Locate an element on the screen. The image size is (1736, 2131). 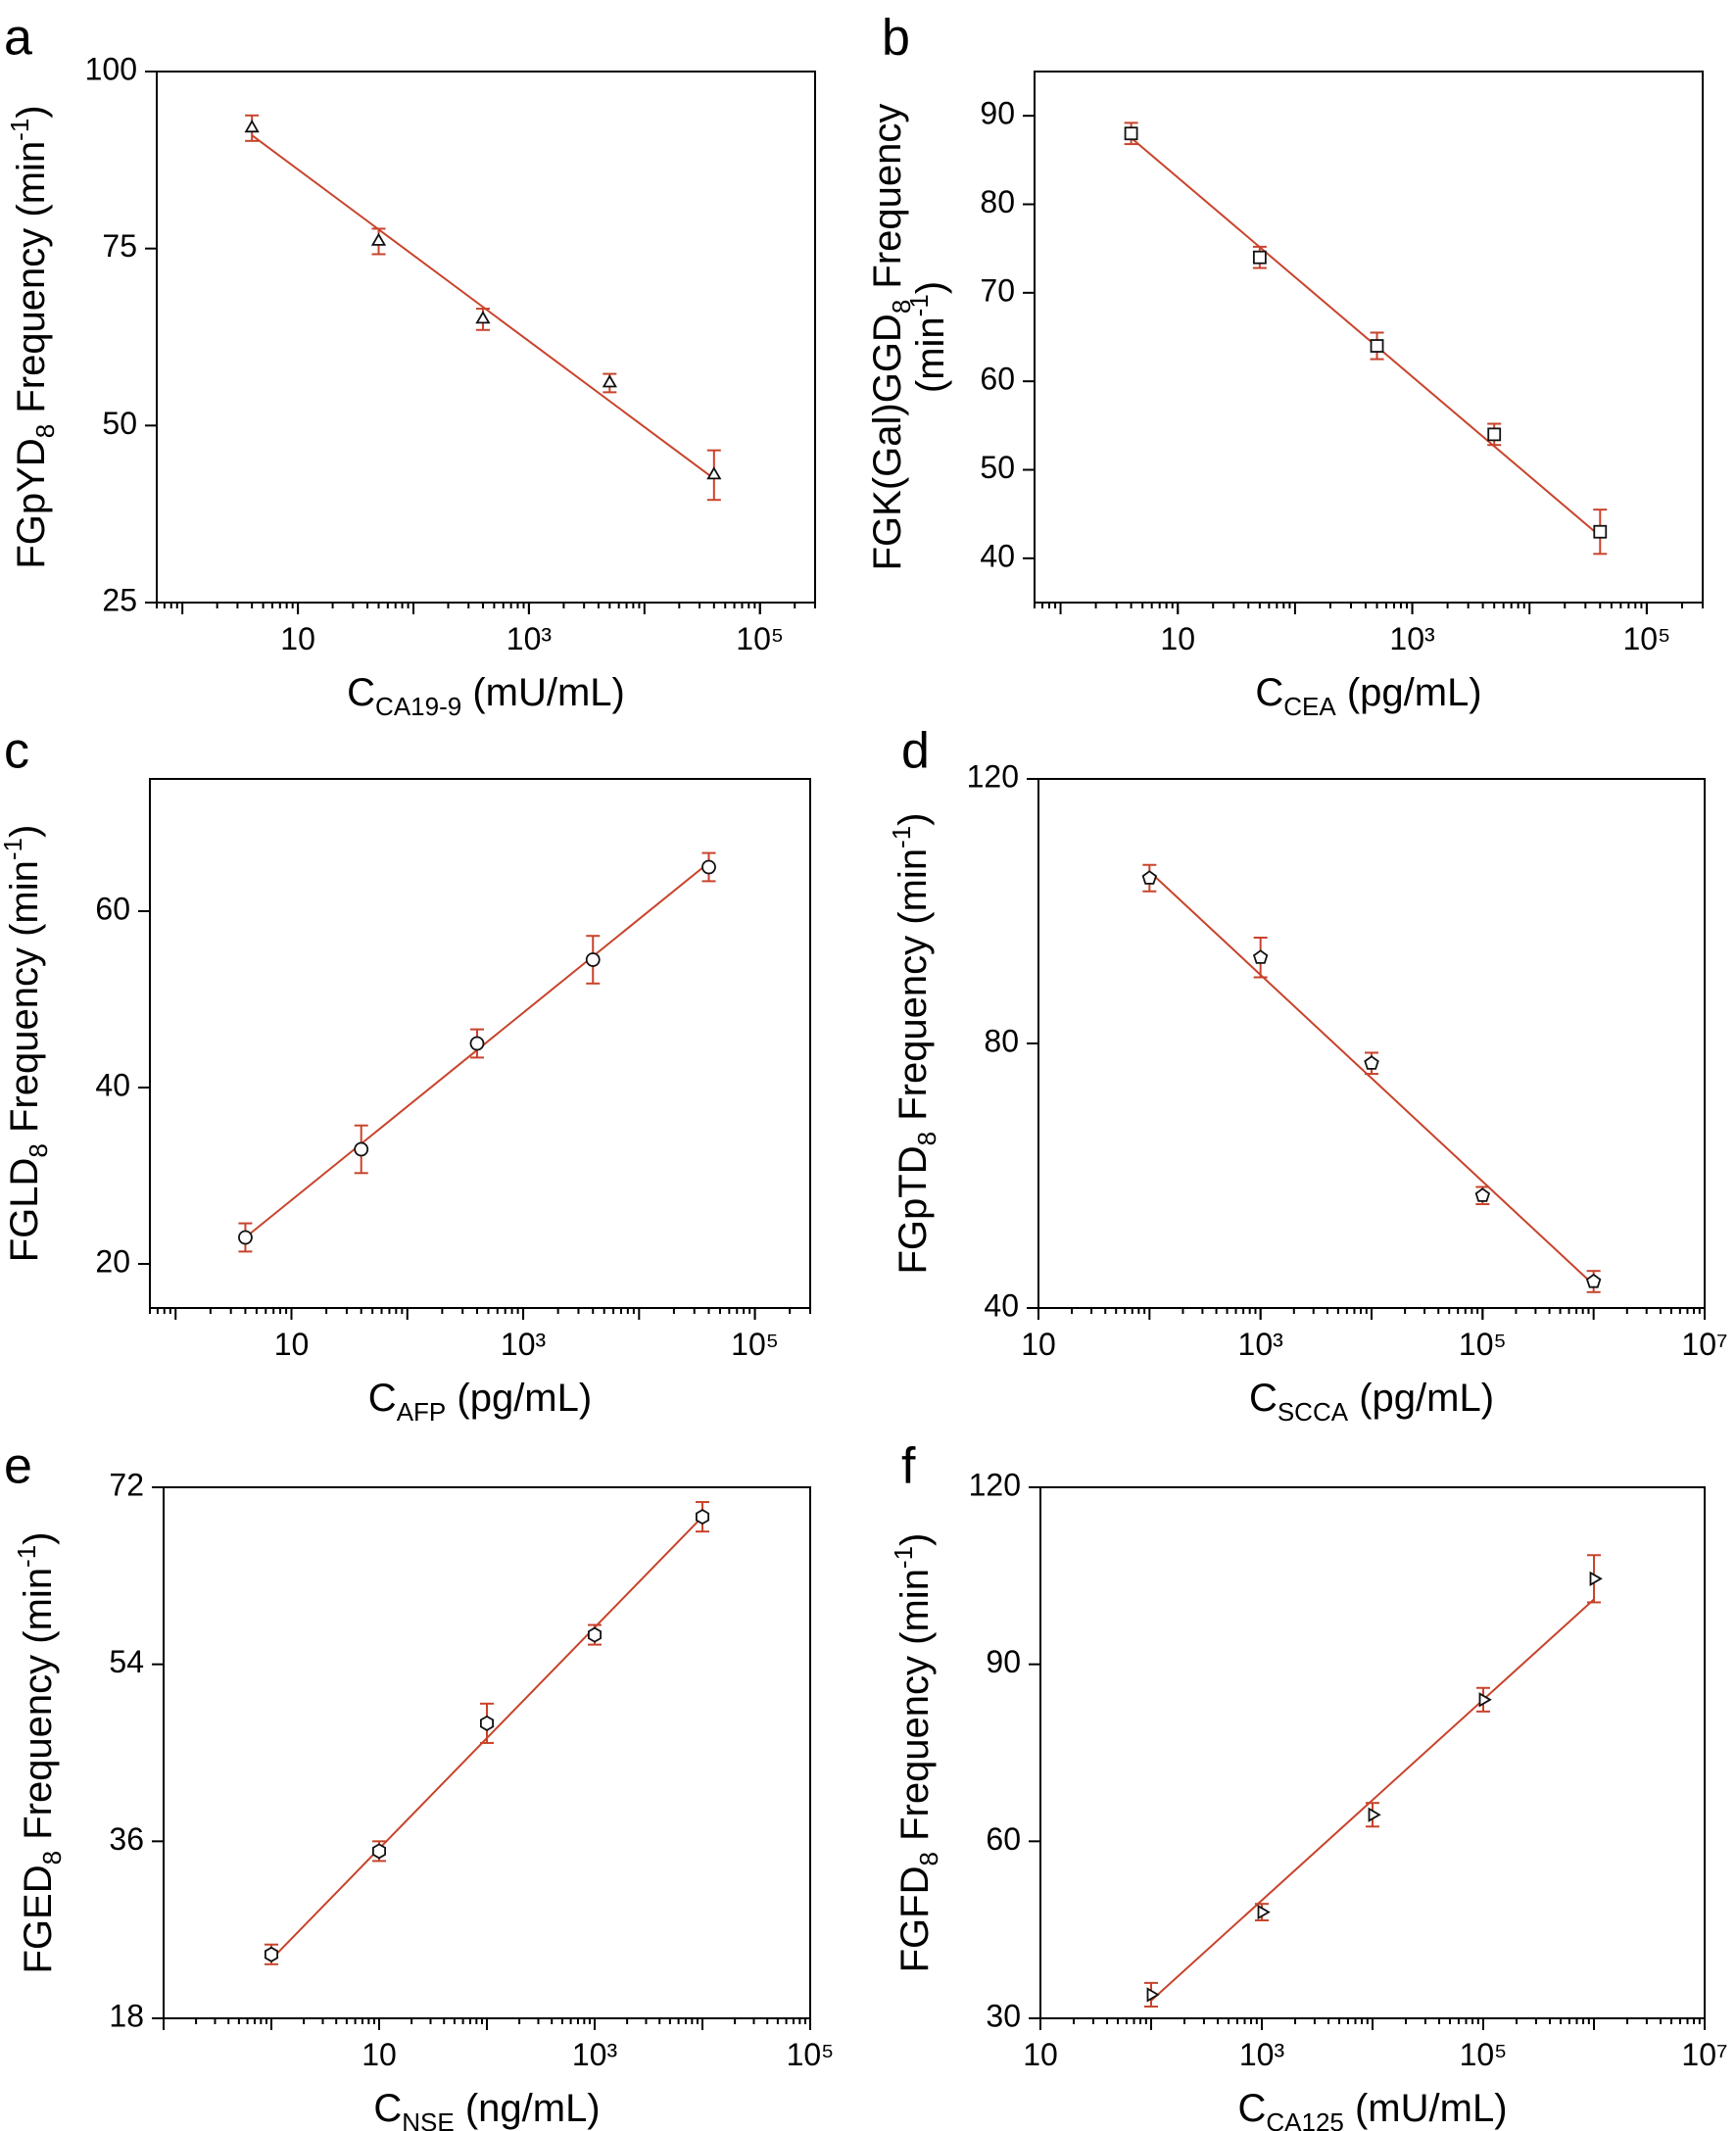
y-tick-label: 18 is located at coordinates (127, 2016).